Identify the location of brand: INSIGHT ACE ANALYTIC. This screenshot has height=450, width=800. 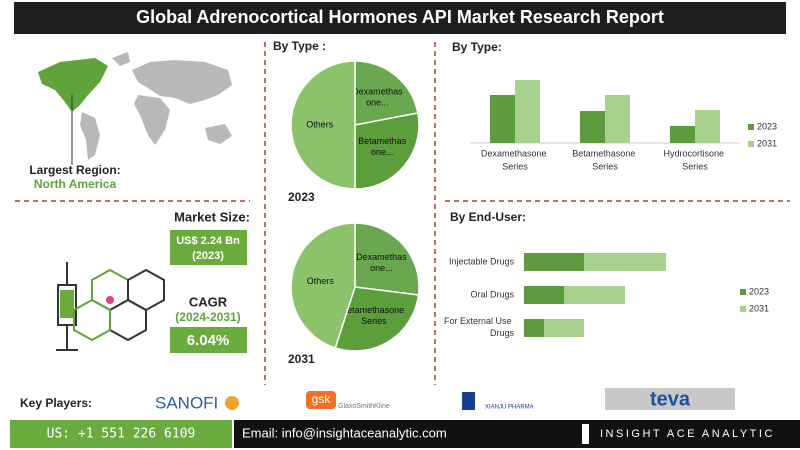
(687, 434).